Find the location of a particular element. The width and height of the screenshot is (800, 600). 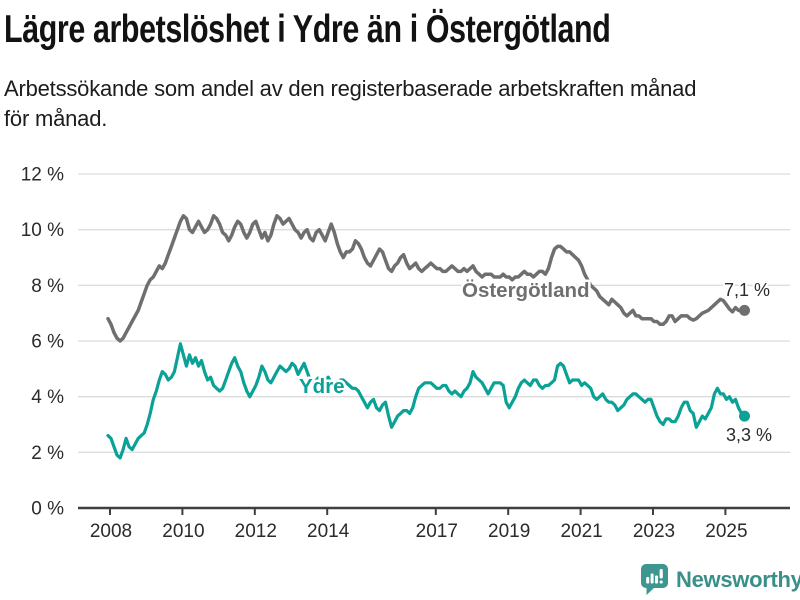

newsworthy-chart-bubble-icon is located at coordinates (654, 579).